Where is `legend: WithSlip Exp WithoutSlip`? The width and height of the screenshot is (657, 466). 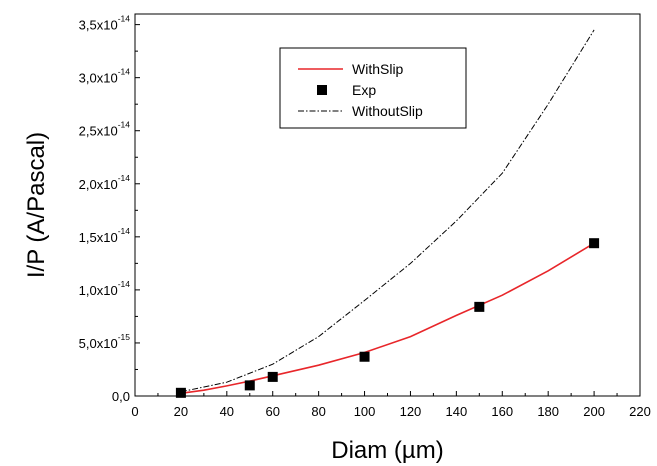
legend: WithSlip Exp WithoutSlip is located at coordinates (373, 88).